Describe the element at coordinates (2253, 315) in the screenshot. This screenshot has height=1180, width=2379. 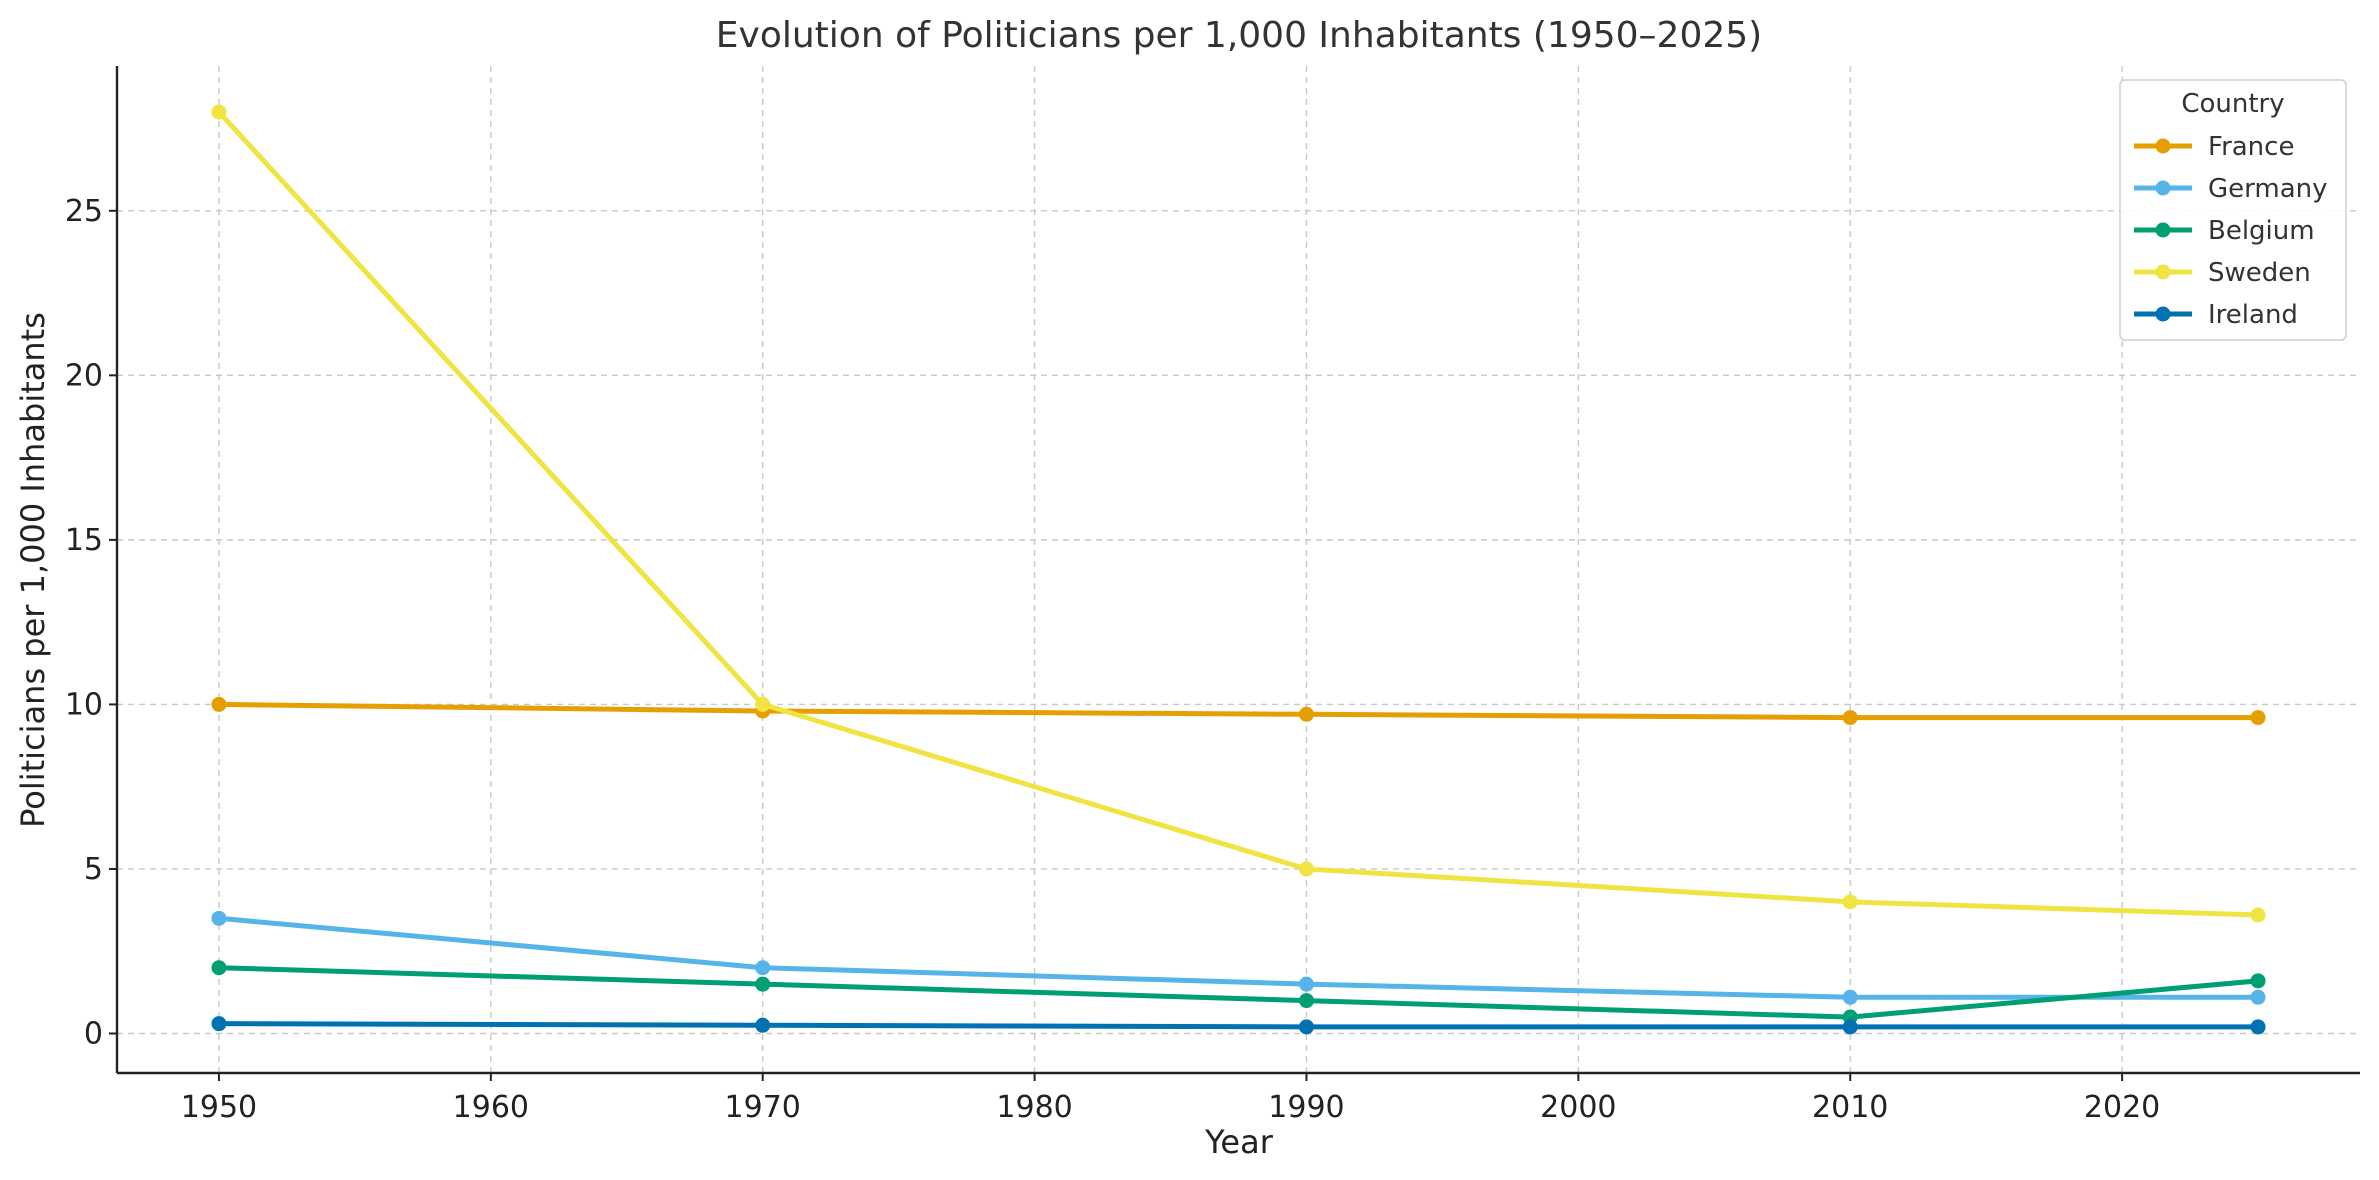
I see `legend-label: Ireland` at that location.